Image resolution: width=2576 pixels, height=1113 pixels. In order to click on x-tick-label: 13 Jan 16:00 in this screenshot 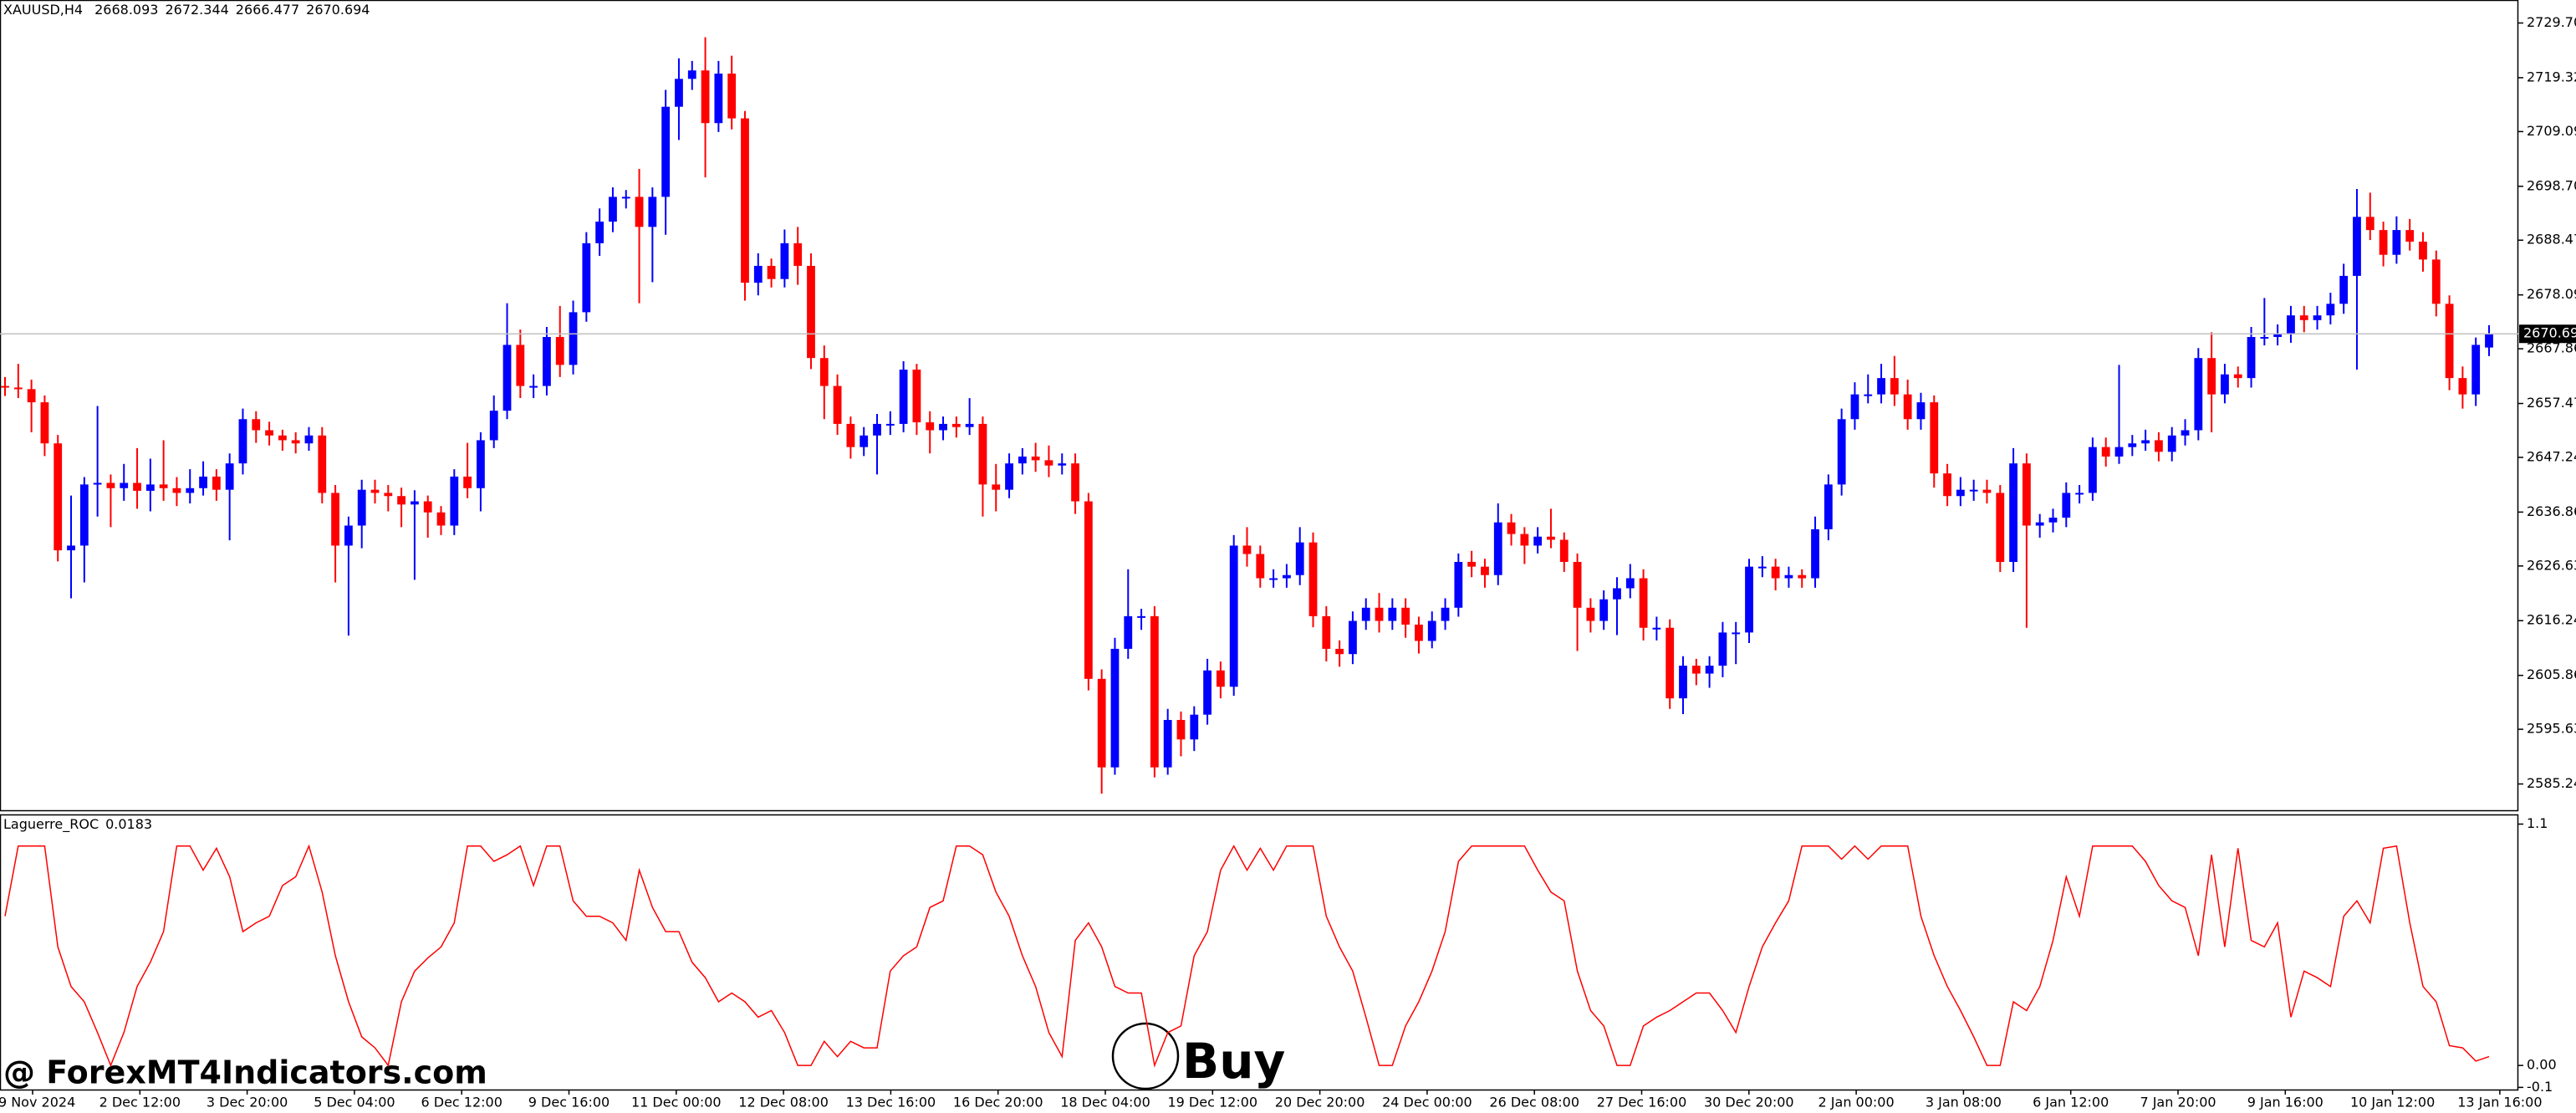, I will do `click(2499, 1102)`.